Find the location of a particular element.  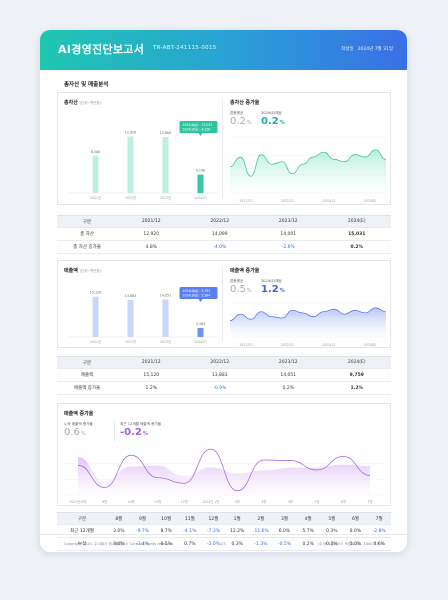

sales-forecast-label: 2024(E)예상 is located at coordinates (271, 281).